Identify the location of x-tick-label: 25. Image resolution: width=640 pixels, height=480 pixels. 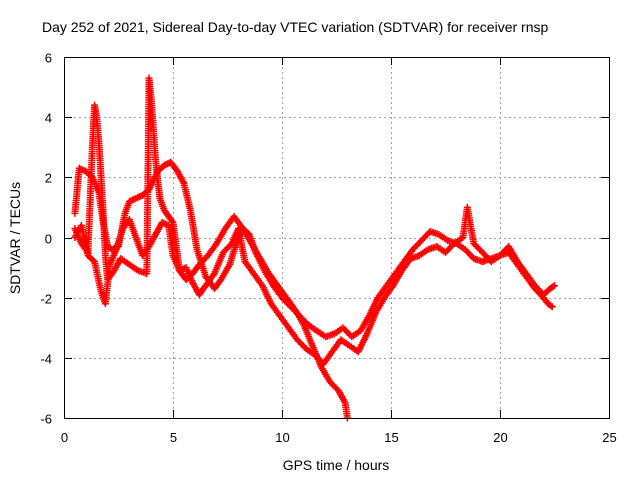
(609, 437).